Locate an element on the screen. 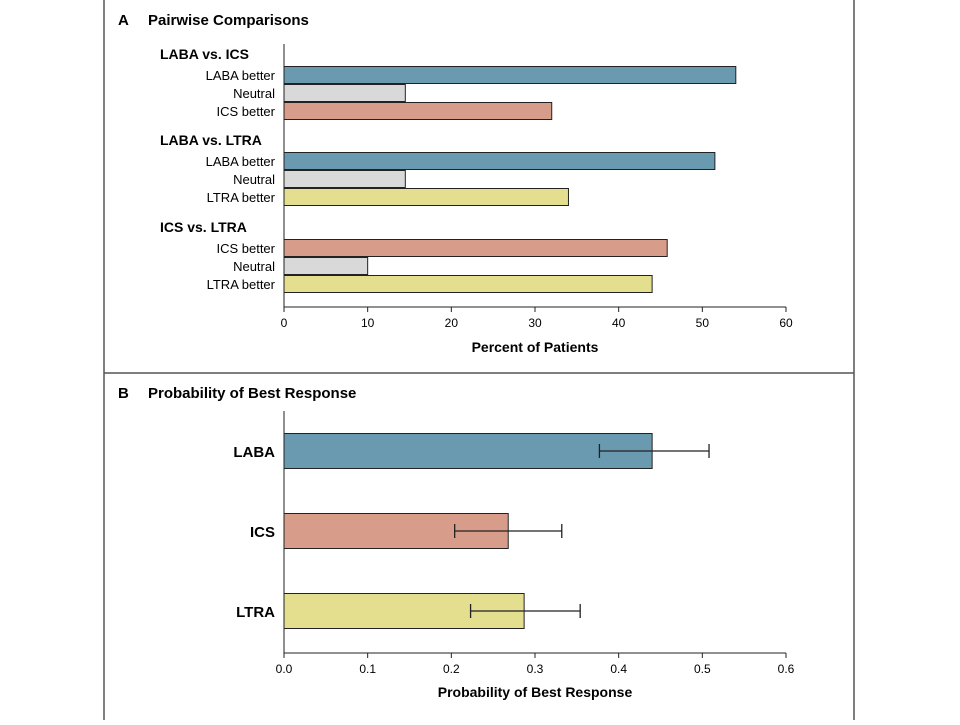 The height and width of the screenshot is (725, 960). group-title: LABA vs. LTRA is located at coordinates (211, 140).